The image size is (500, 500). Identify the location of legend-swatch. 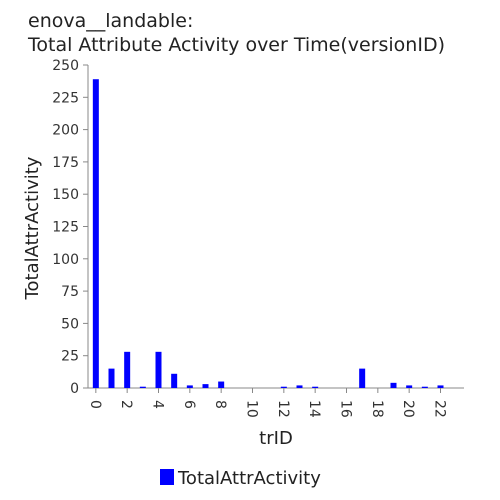
(167, 477).